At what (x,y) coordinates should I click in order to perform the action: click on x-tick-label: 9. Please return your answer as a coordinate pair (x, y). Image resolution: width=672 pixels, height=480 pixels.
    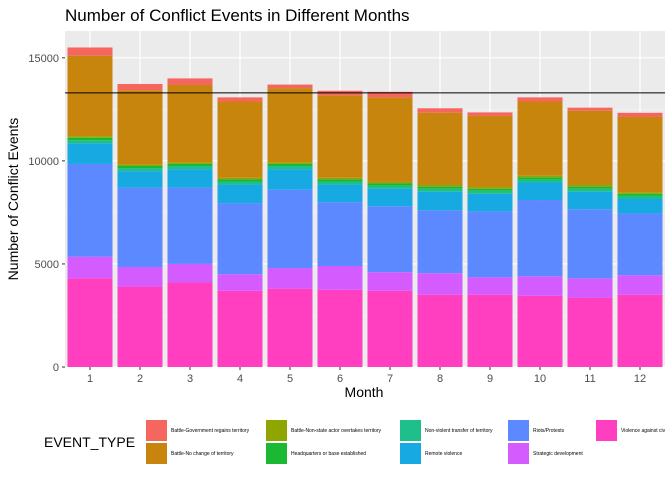
    Looking at the image, I should click on (490, 379).